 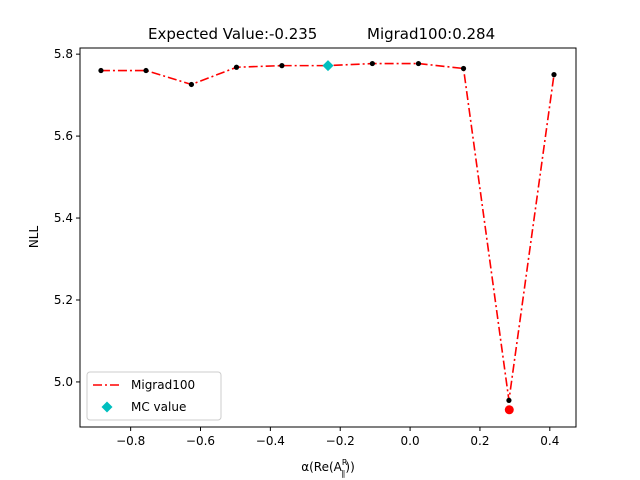 I want to click on x-tick-label: 0.4, so click(x=549, y=441).